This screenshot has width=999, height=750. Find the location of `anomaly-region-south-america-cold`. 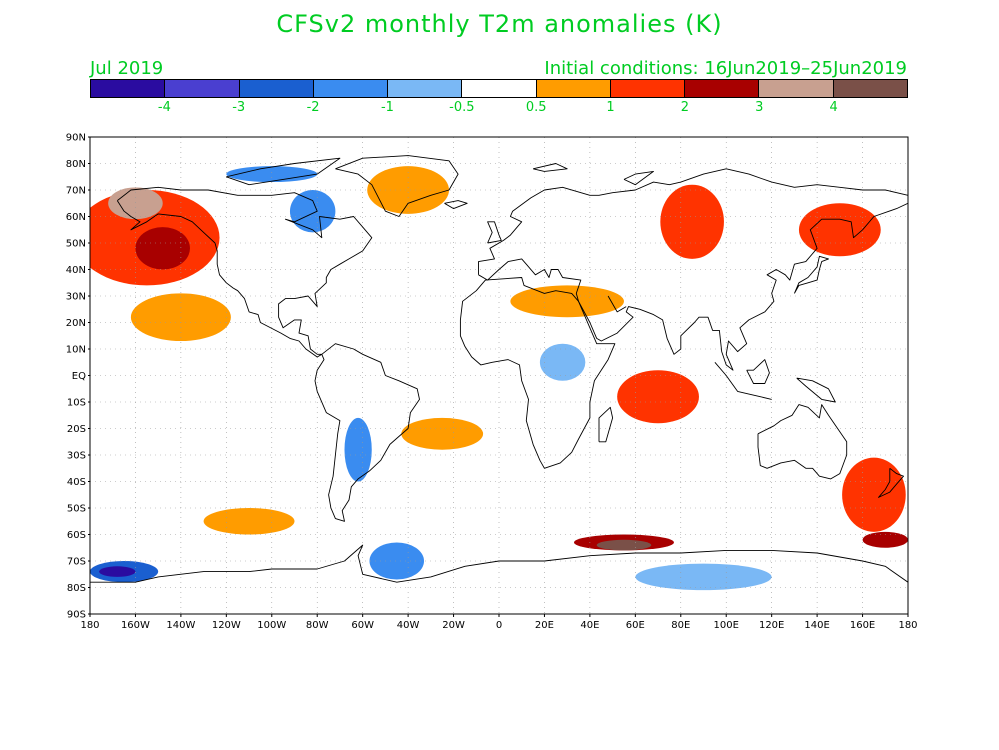

anomaly-region-south-america-cold is located at coordinates (358, 449).